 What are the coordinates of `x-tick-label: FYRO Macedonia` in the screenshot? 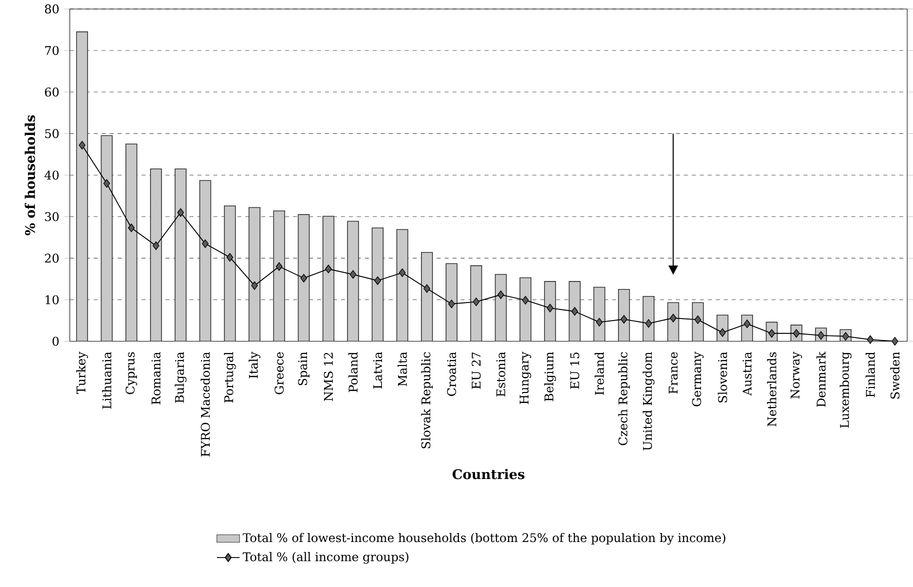 It's located at (205, 404).